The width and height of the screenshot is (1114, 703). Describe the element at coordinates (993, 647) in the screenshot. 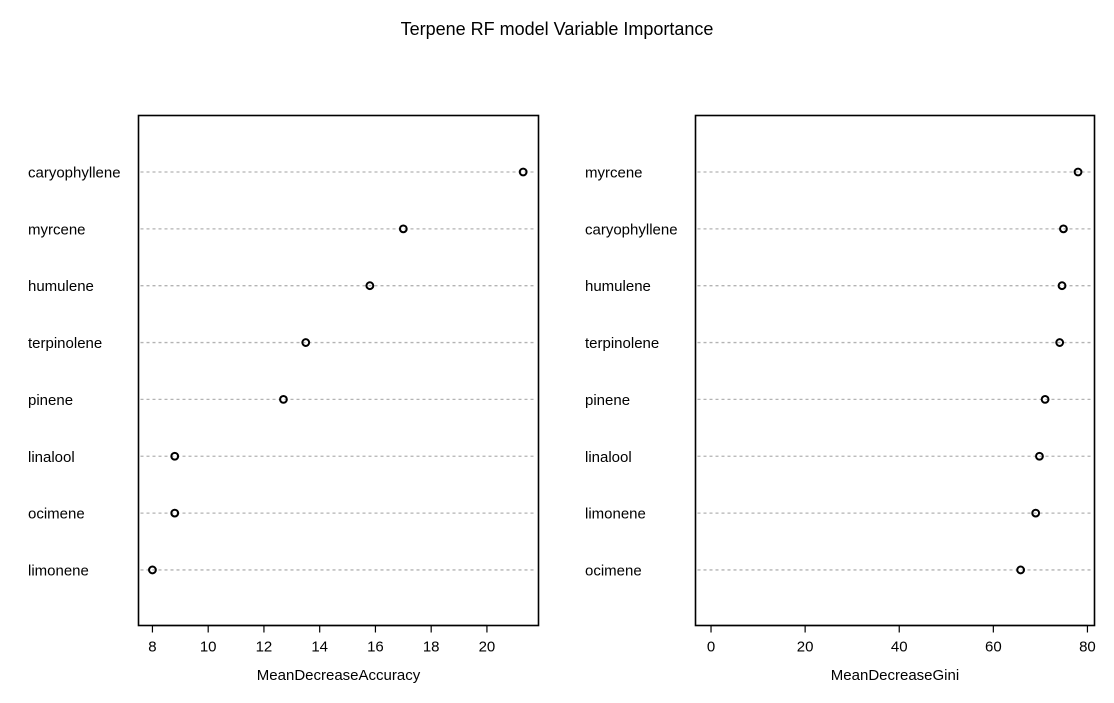

I see `x-tick-label: 60` at that location.